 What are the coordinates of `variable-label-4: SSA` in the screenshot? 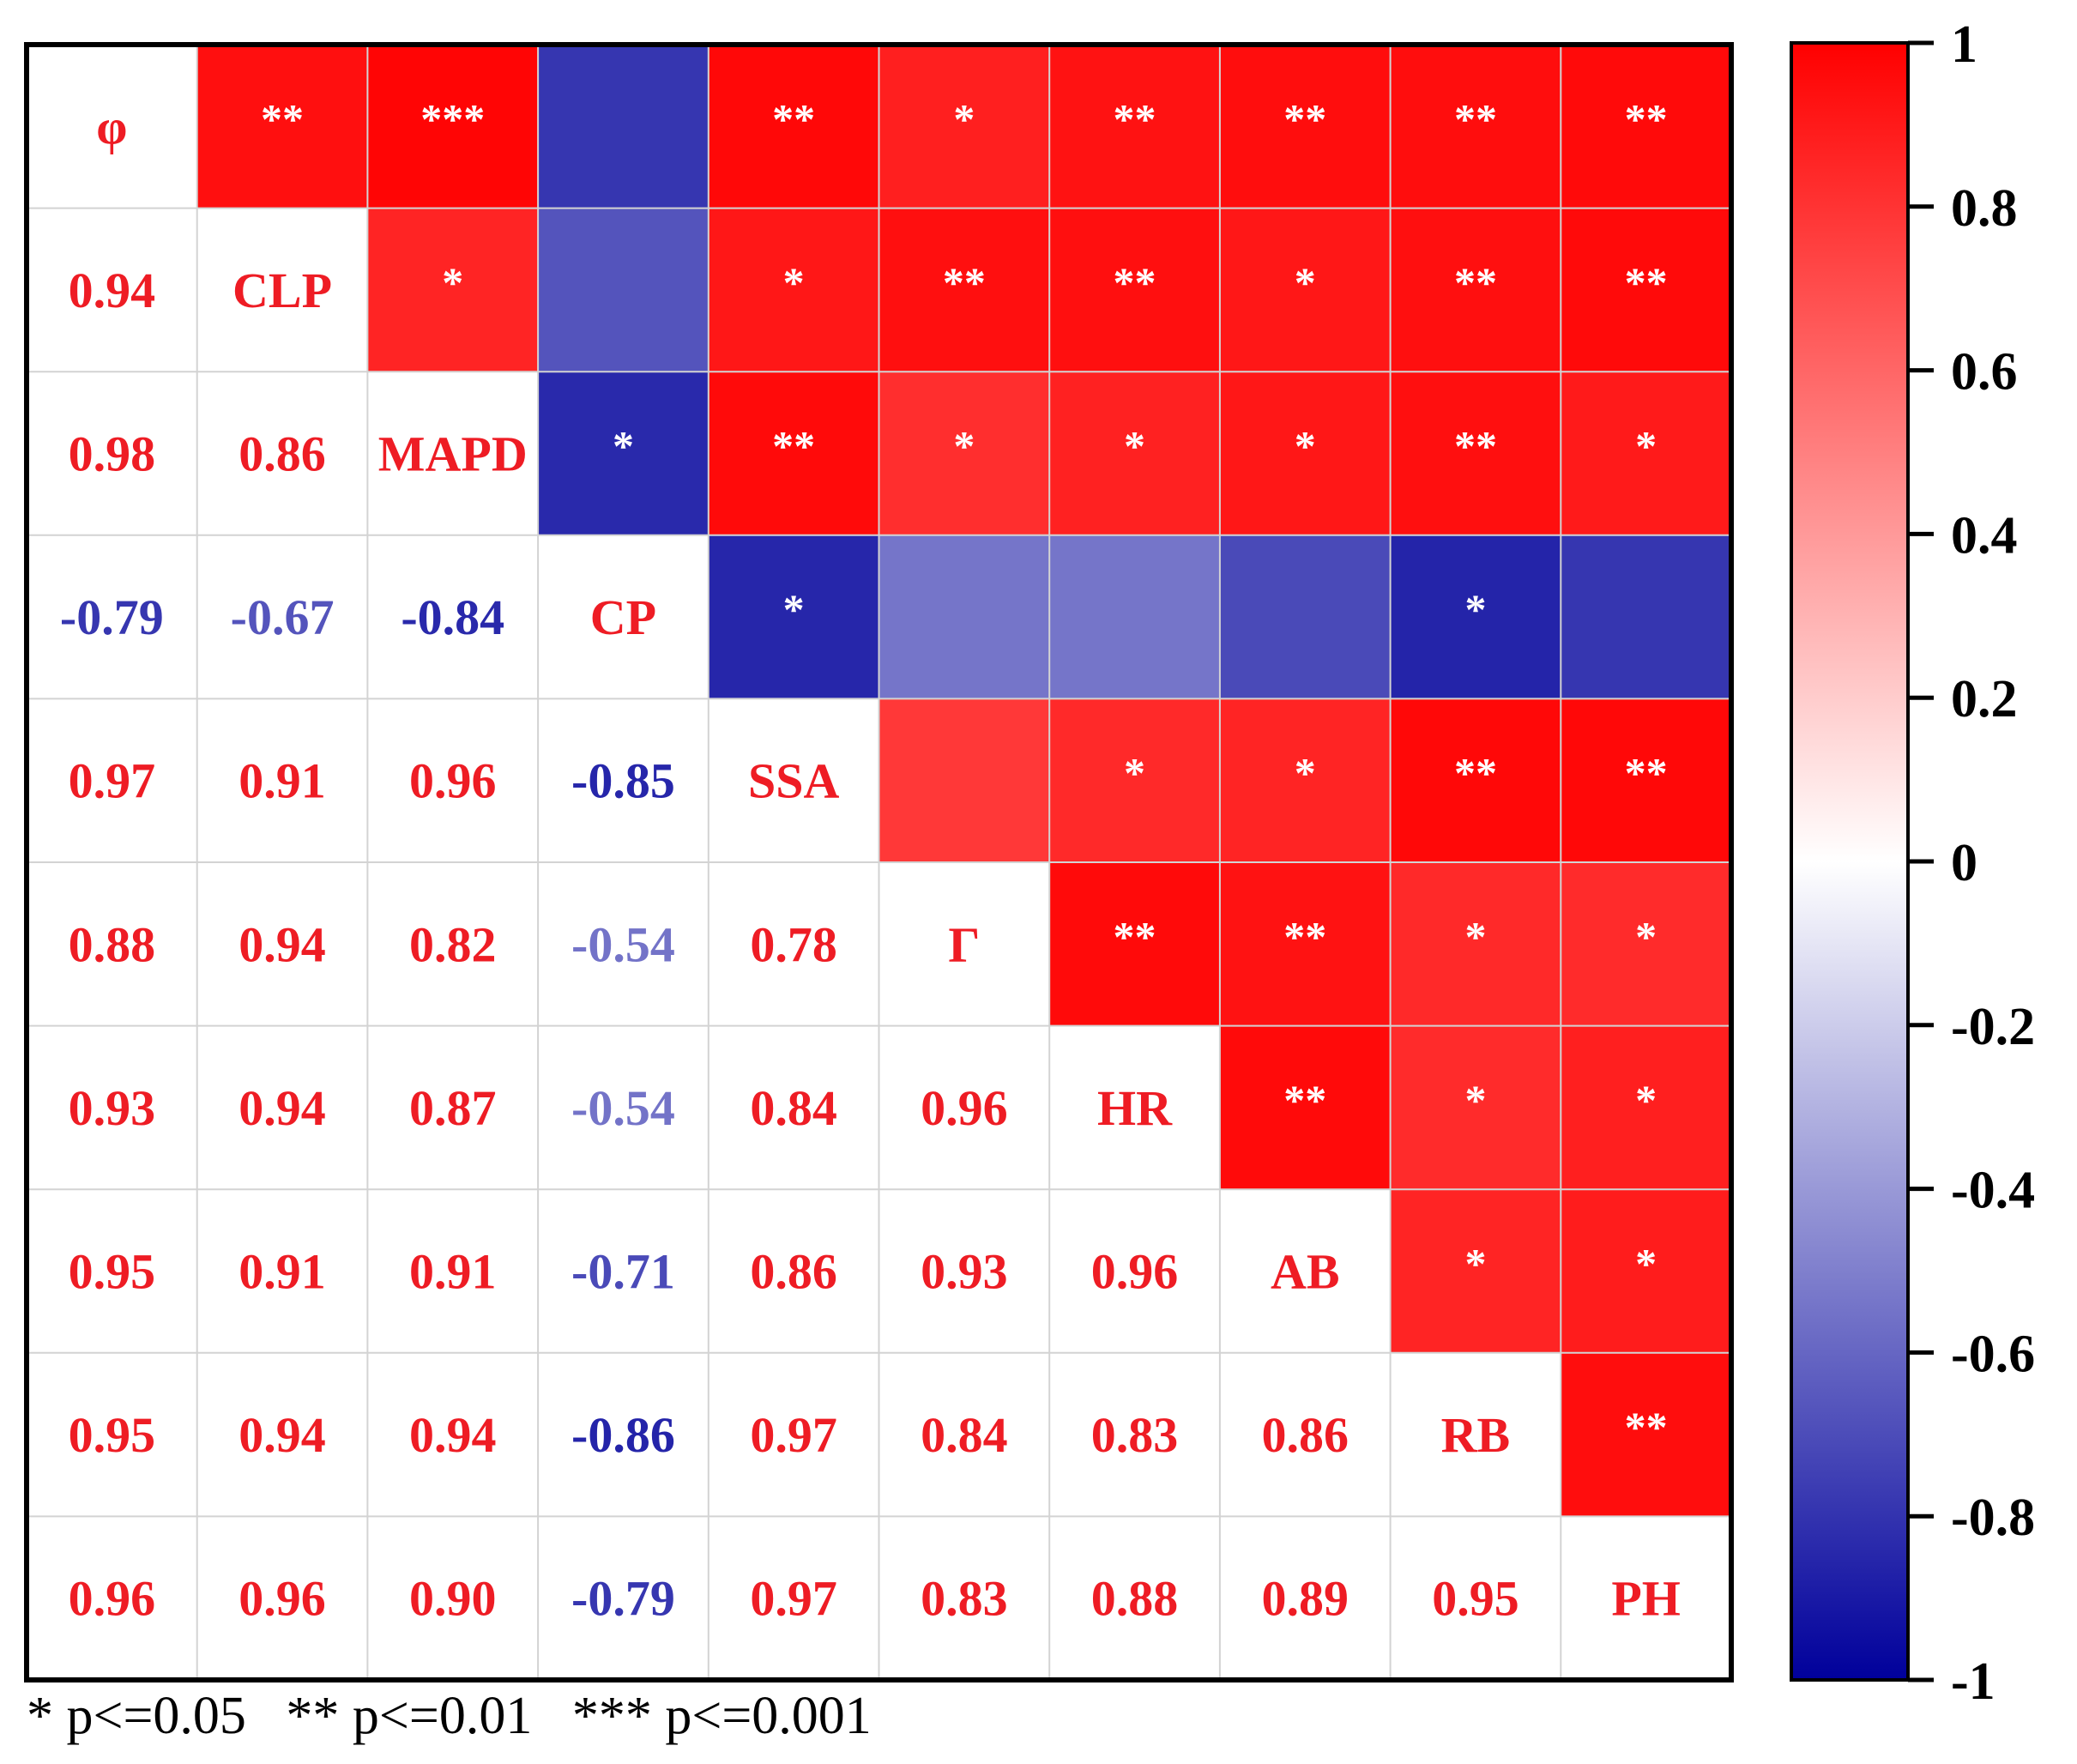 It's located at (794, 781).